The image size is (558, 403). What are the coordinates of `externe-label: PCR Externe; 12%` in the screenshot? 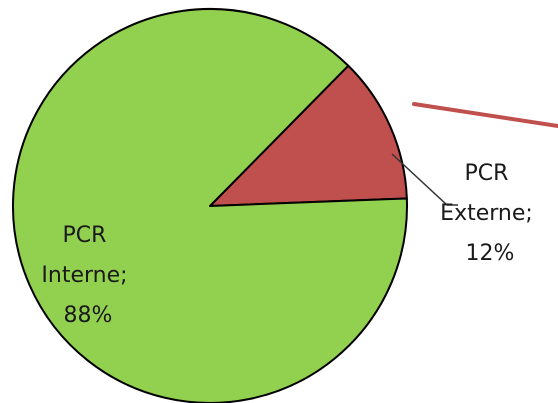 It's located at (490, 213).